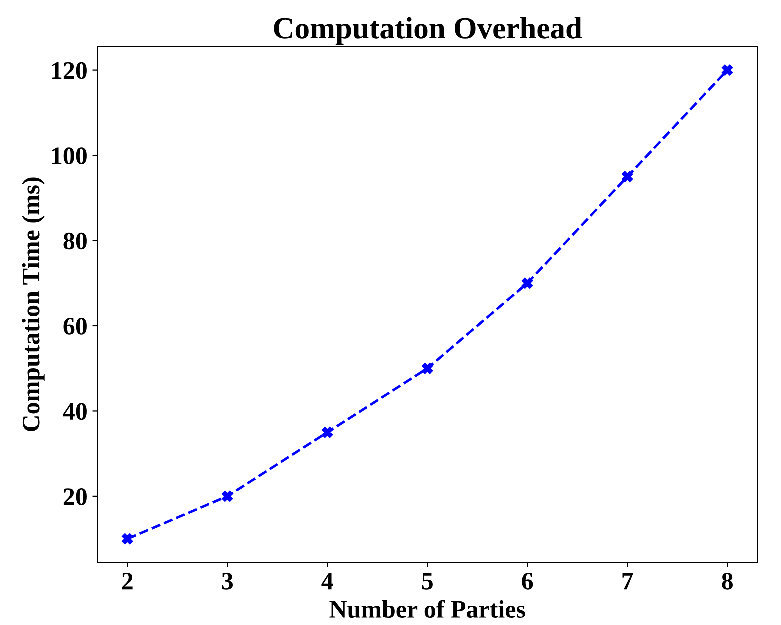  Describe the element at coordinates (75, 411) in the screenshot. I see `y-tick-label: 40` at that location.